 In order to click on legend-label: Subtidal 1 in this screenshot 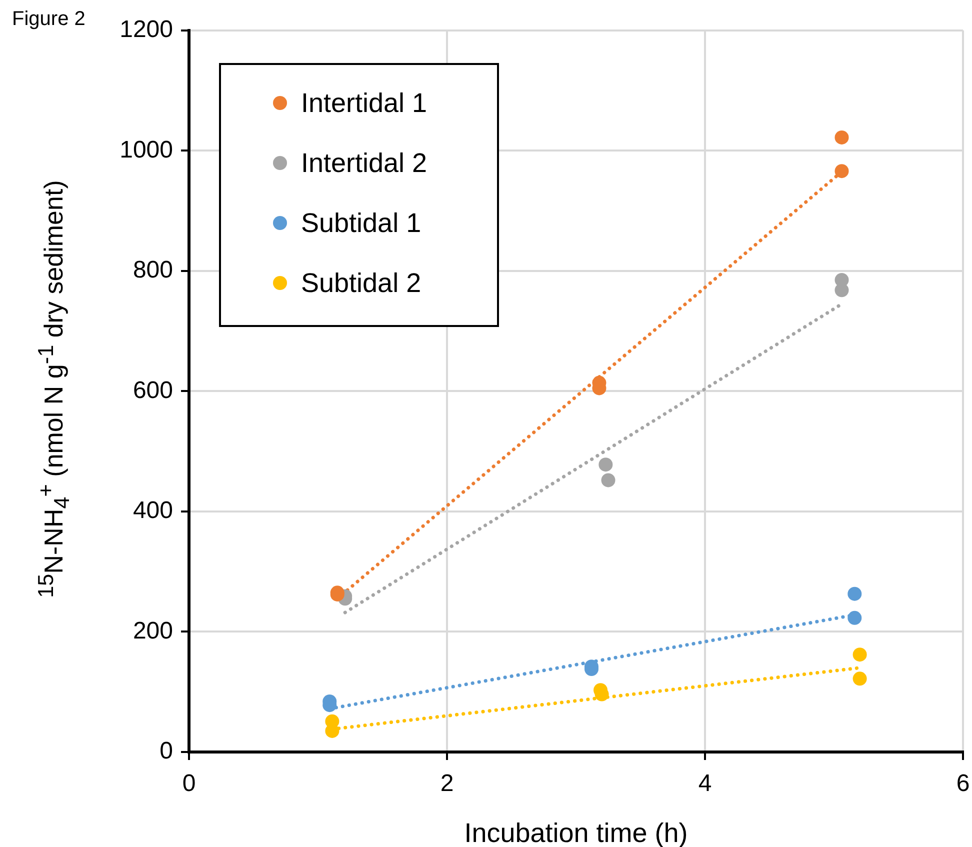, I will do `click(361, 223)`.